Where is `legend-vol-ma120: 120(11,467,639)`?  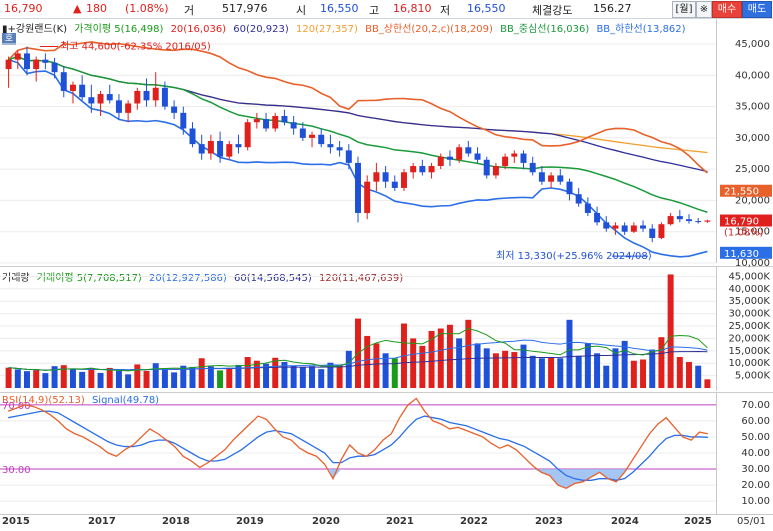 legend-vol-ma120: 120(11,467,639) is located at coordinates (361, 278).